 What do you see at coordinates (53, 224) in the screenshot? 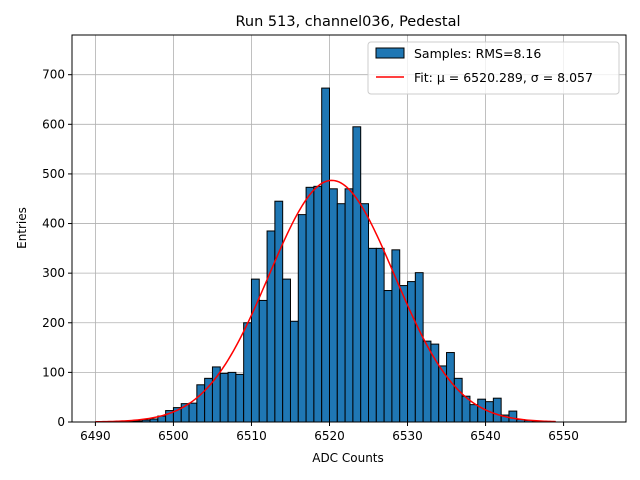
I see `y-tick-label: 400` at bounding box center [53, 224].